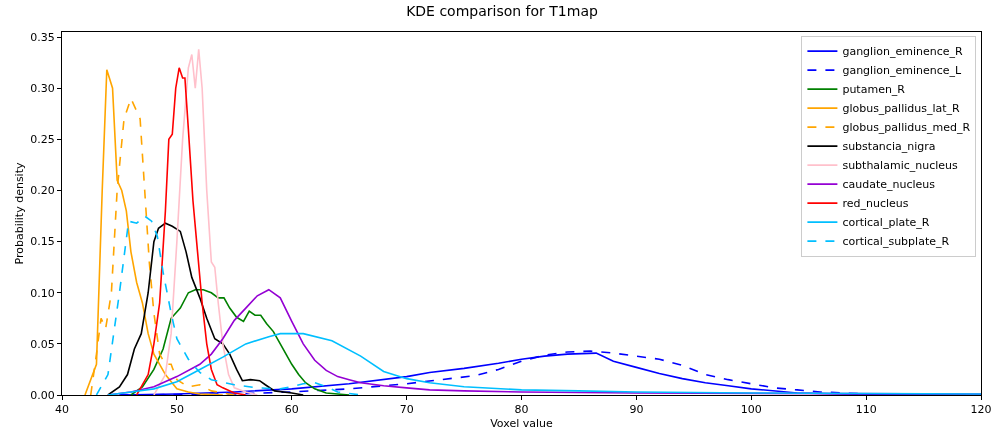  I want to click on y-tick-label: 0.25, so click(42, 140).